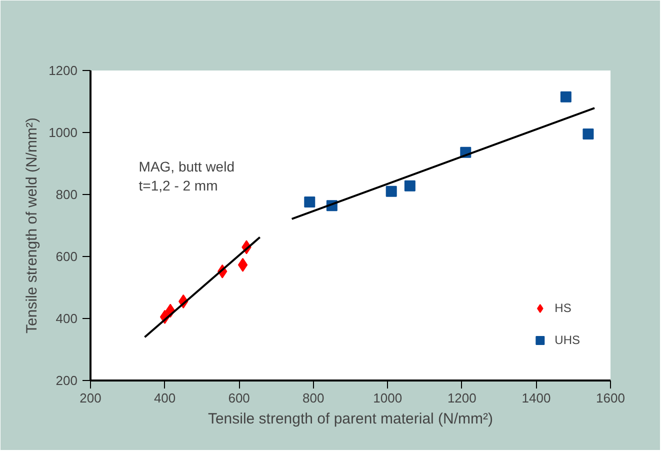  What do you see at coordinates (387, 398) in the screenshot?
I see `x-tick-label: 1000` at bounding box center [387, 398].